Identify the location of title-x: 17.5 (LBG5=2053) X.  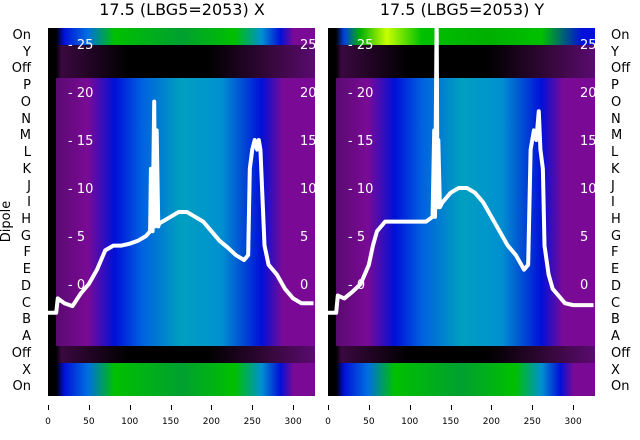
(182, 9).